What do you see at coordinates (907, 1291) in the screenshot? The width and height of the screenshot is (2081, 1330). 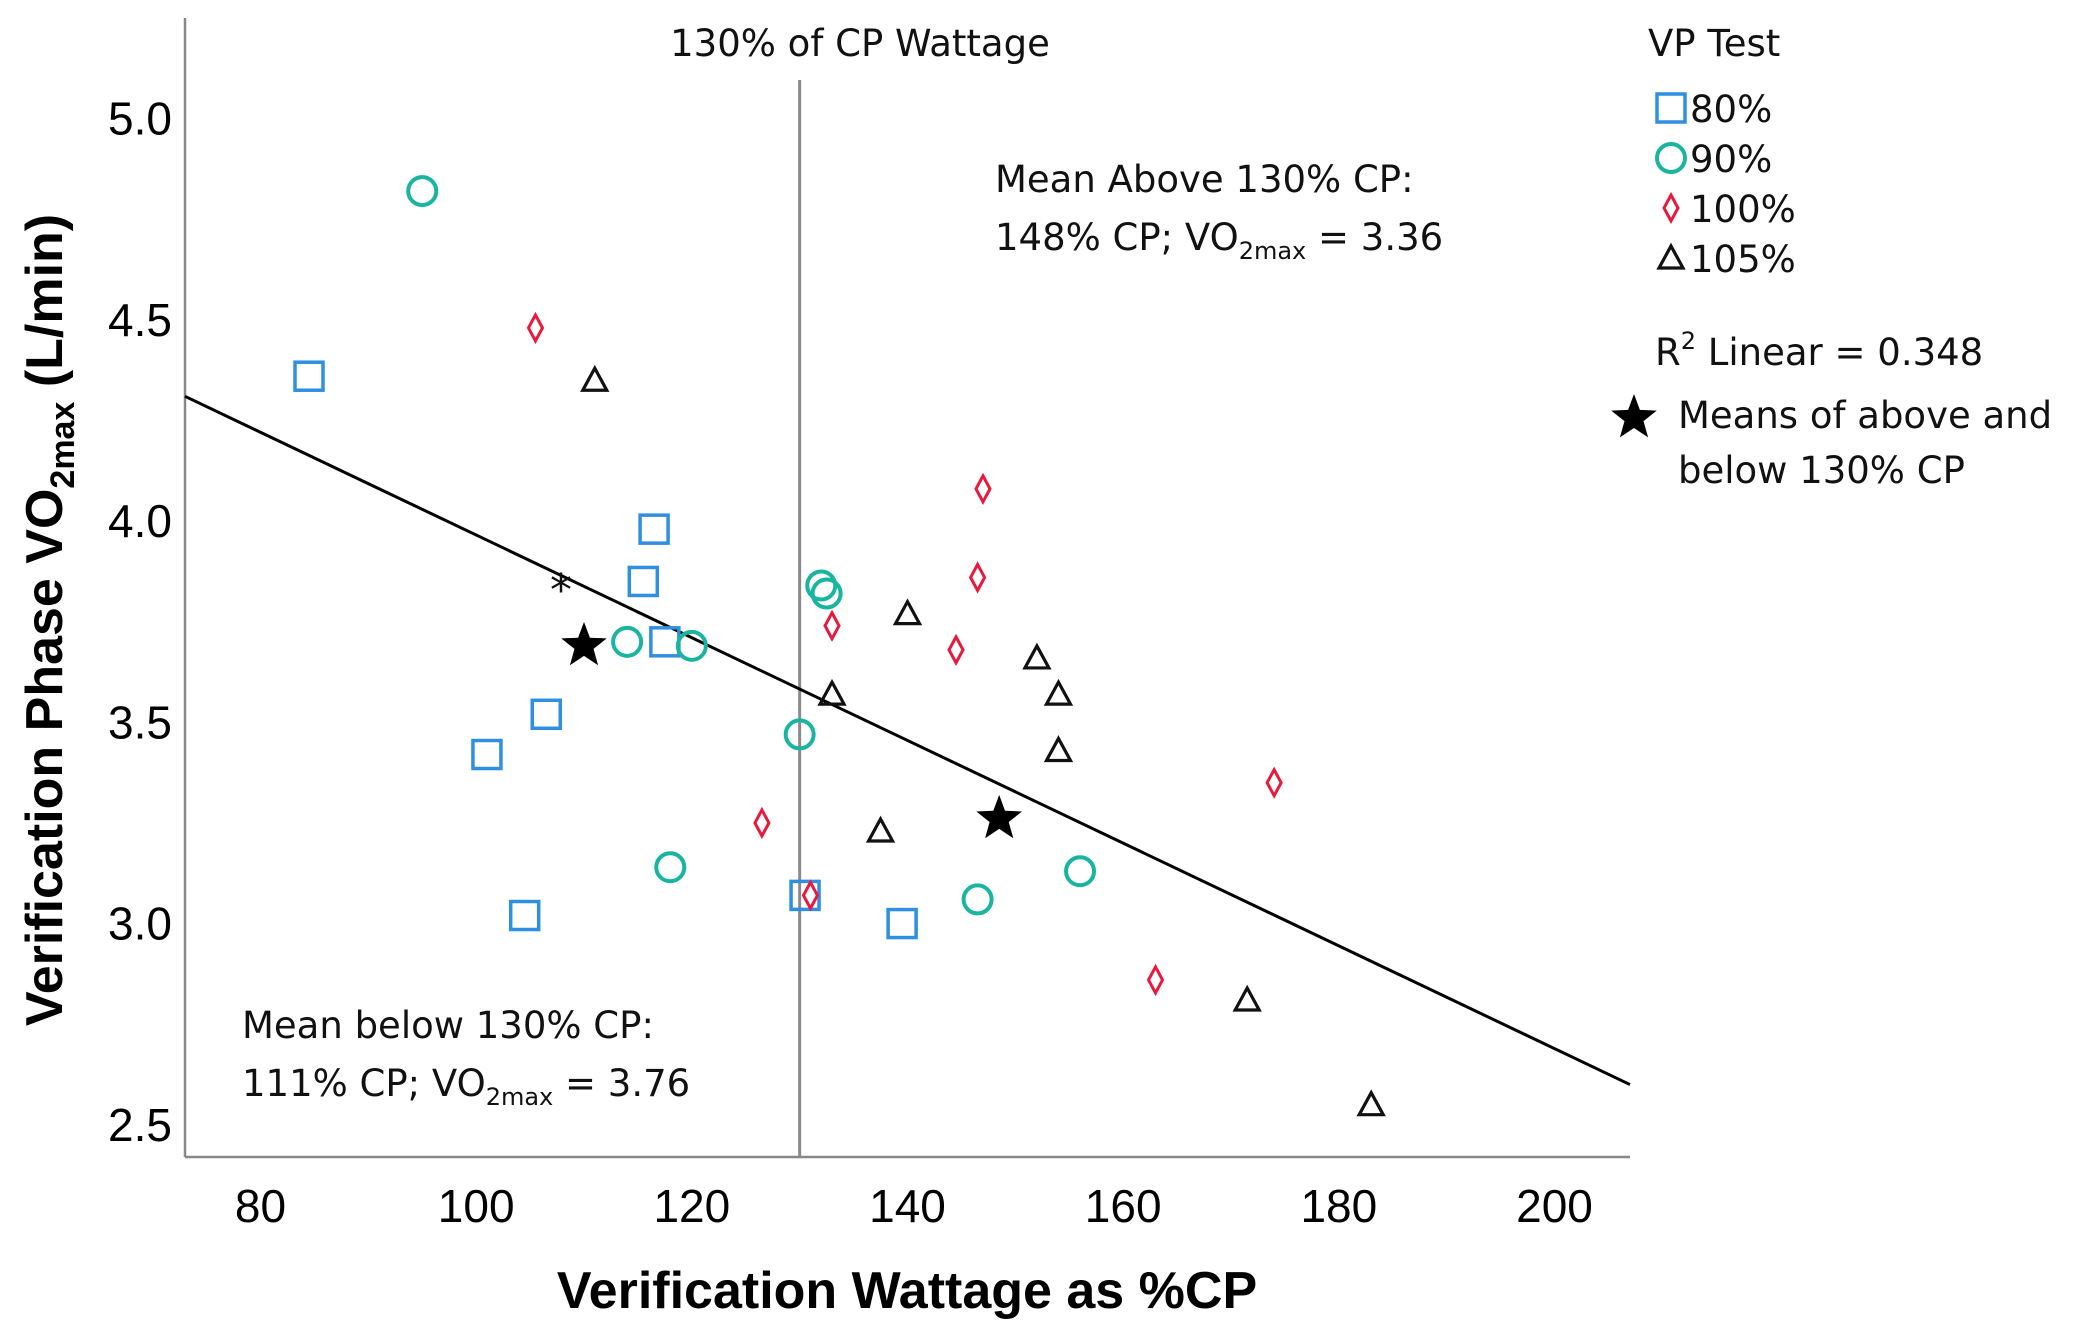 I see `x-axis-title: Verification Wattage as %CP` at bounding box center [907, 1291].